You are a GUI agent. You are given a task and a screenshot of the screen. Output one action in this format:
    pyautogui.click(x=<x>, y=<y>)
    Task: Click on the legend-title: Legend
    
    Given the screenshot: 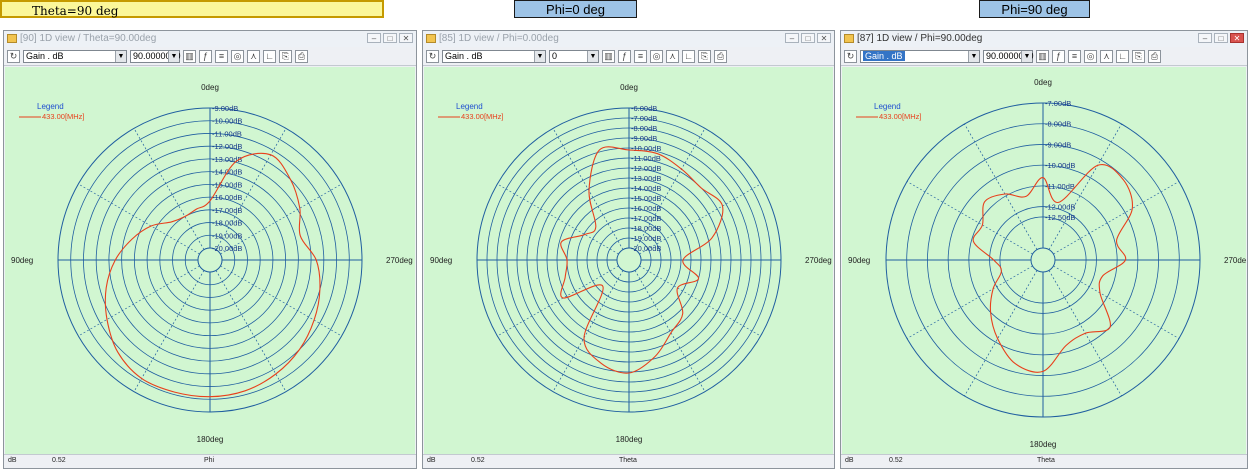 What is the action you would take?
    pyautogui.click(x=50, y=106)
    